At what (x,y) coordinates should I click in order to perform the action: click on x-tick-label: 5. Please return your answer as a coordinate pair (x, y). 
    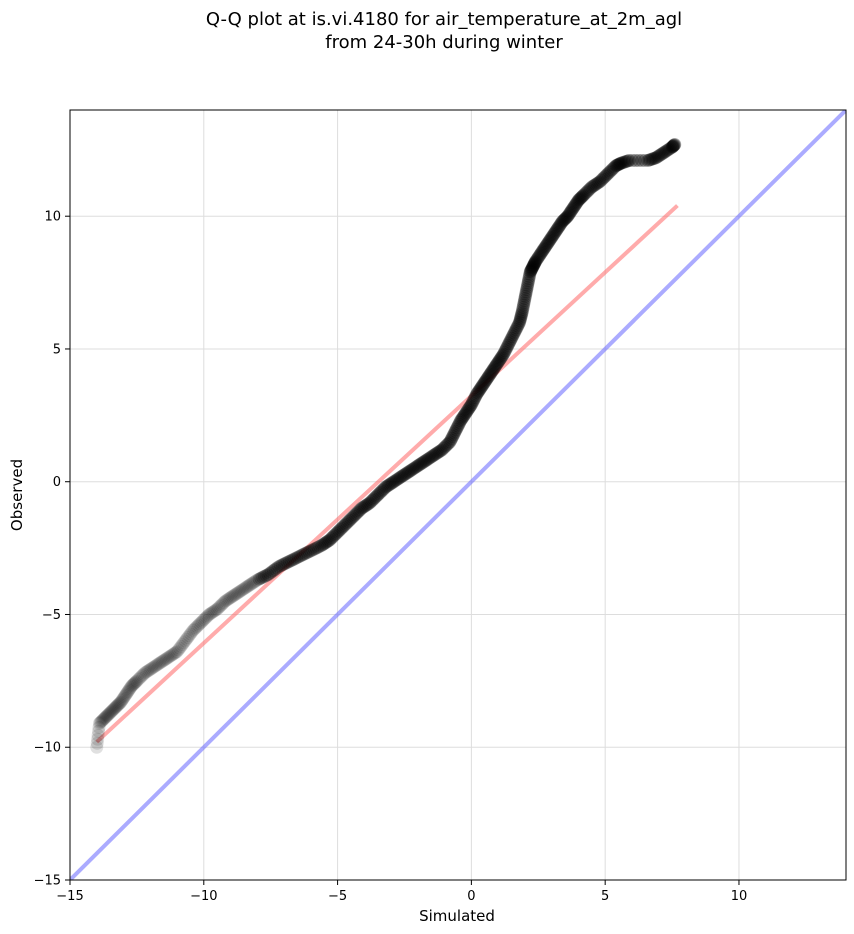
    Looking at the image, I should click on (605, 896).